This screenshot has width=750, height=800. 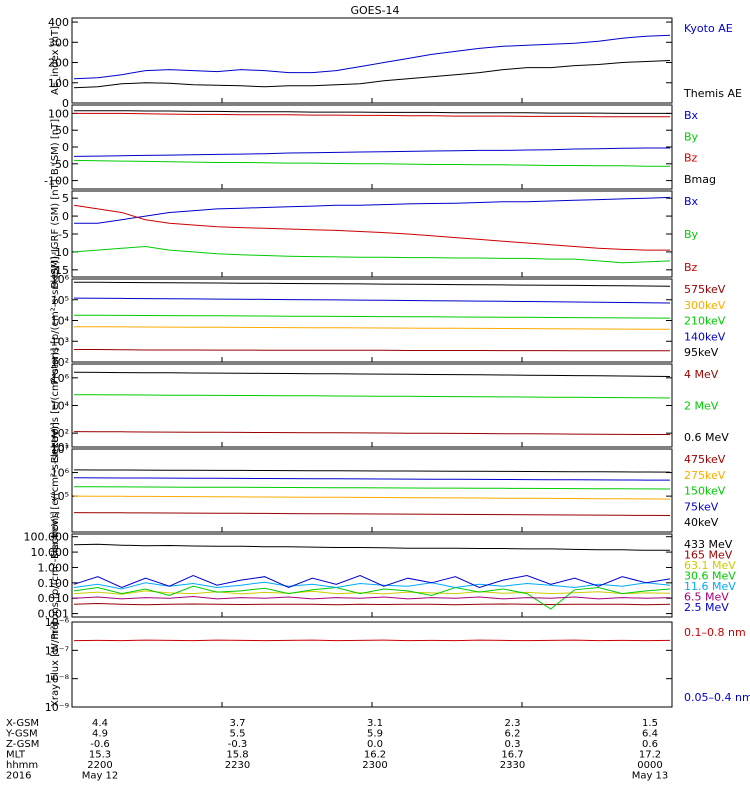 What do you see at coordinates (22, 765) in the screenshot?
I see `x-axis-row-label: hhmm` at bounding box center [22, 765].